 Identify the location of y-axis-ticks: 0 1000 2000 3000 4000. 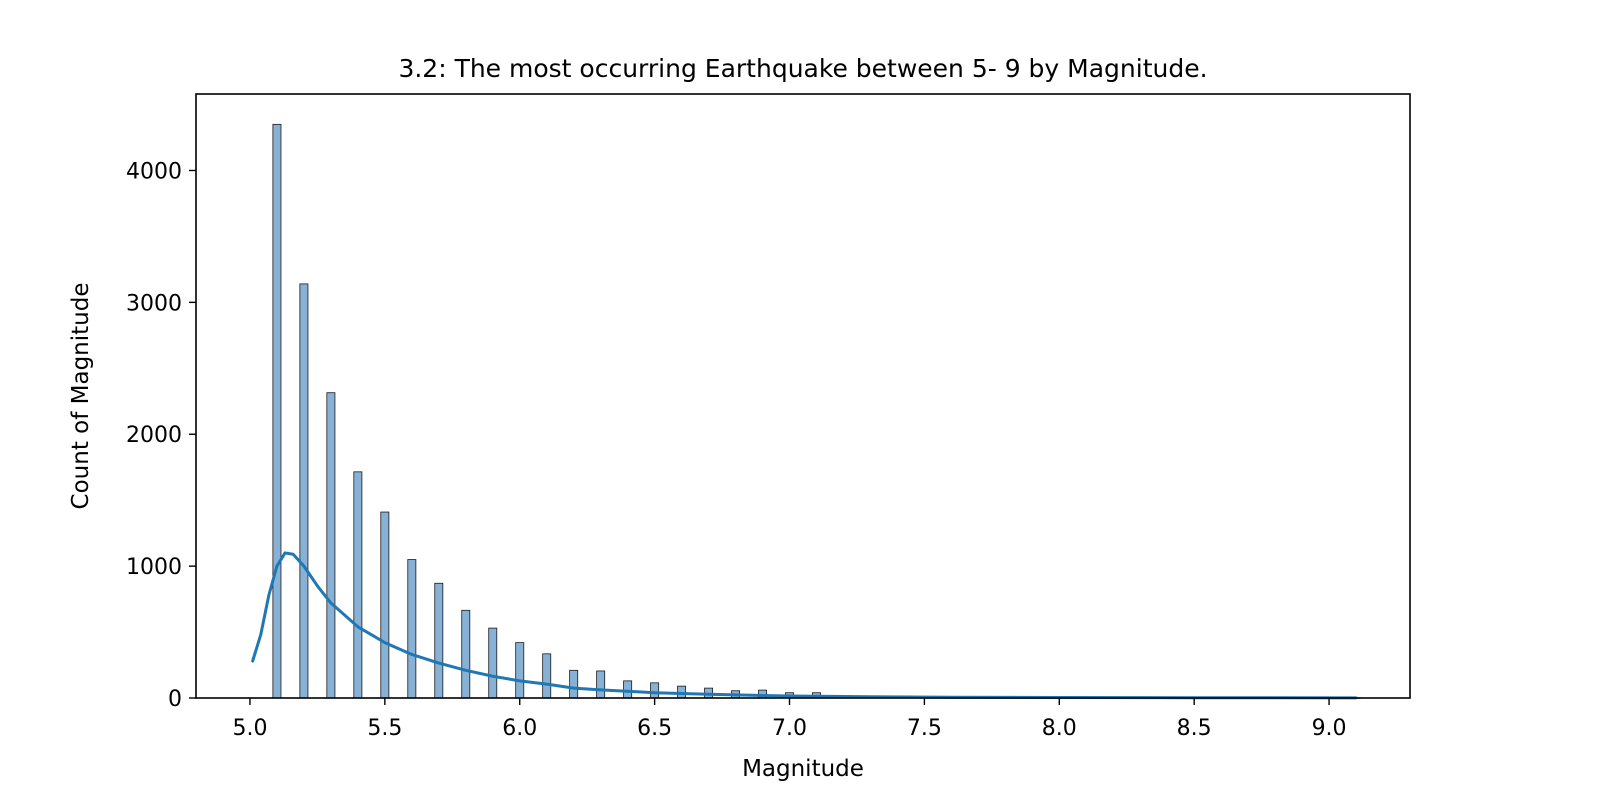
(161, 435).